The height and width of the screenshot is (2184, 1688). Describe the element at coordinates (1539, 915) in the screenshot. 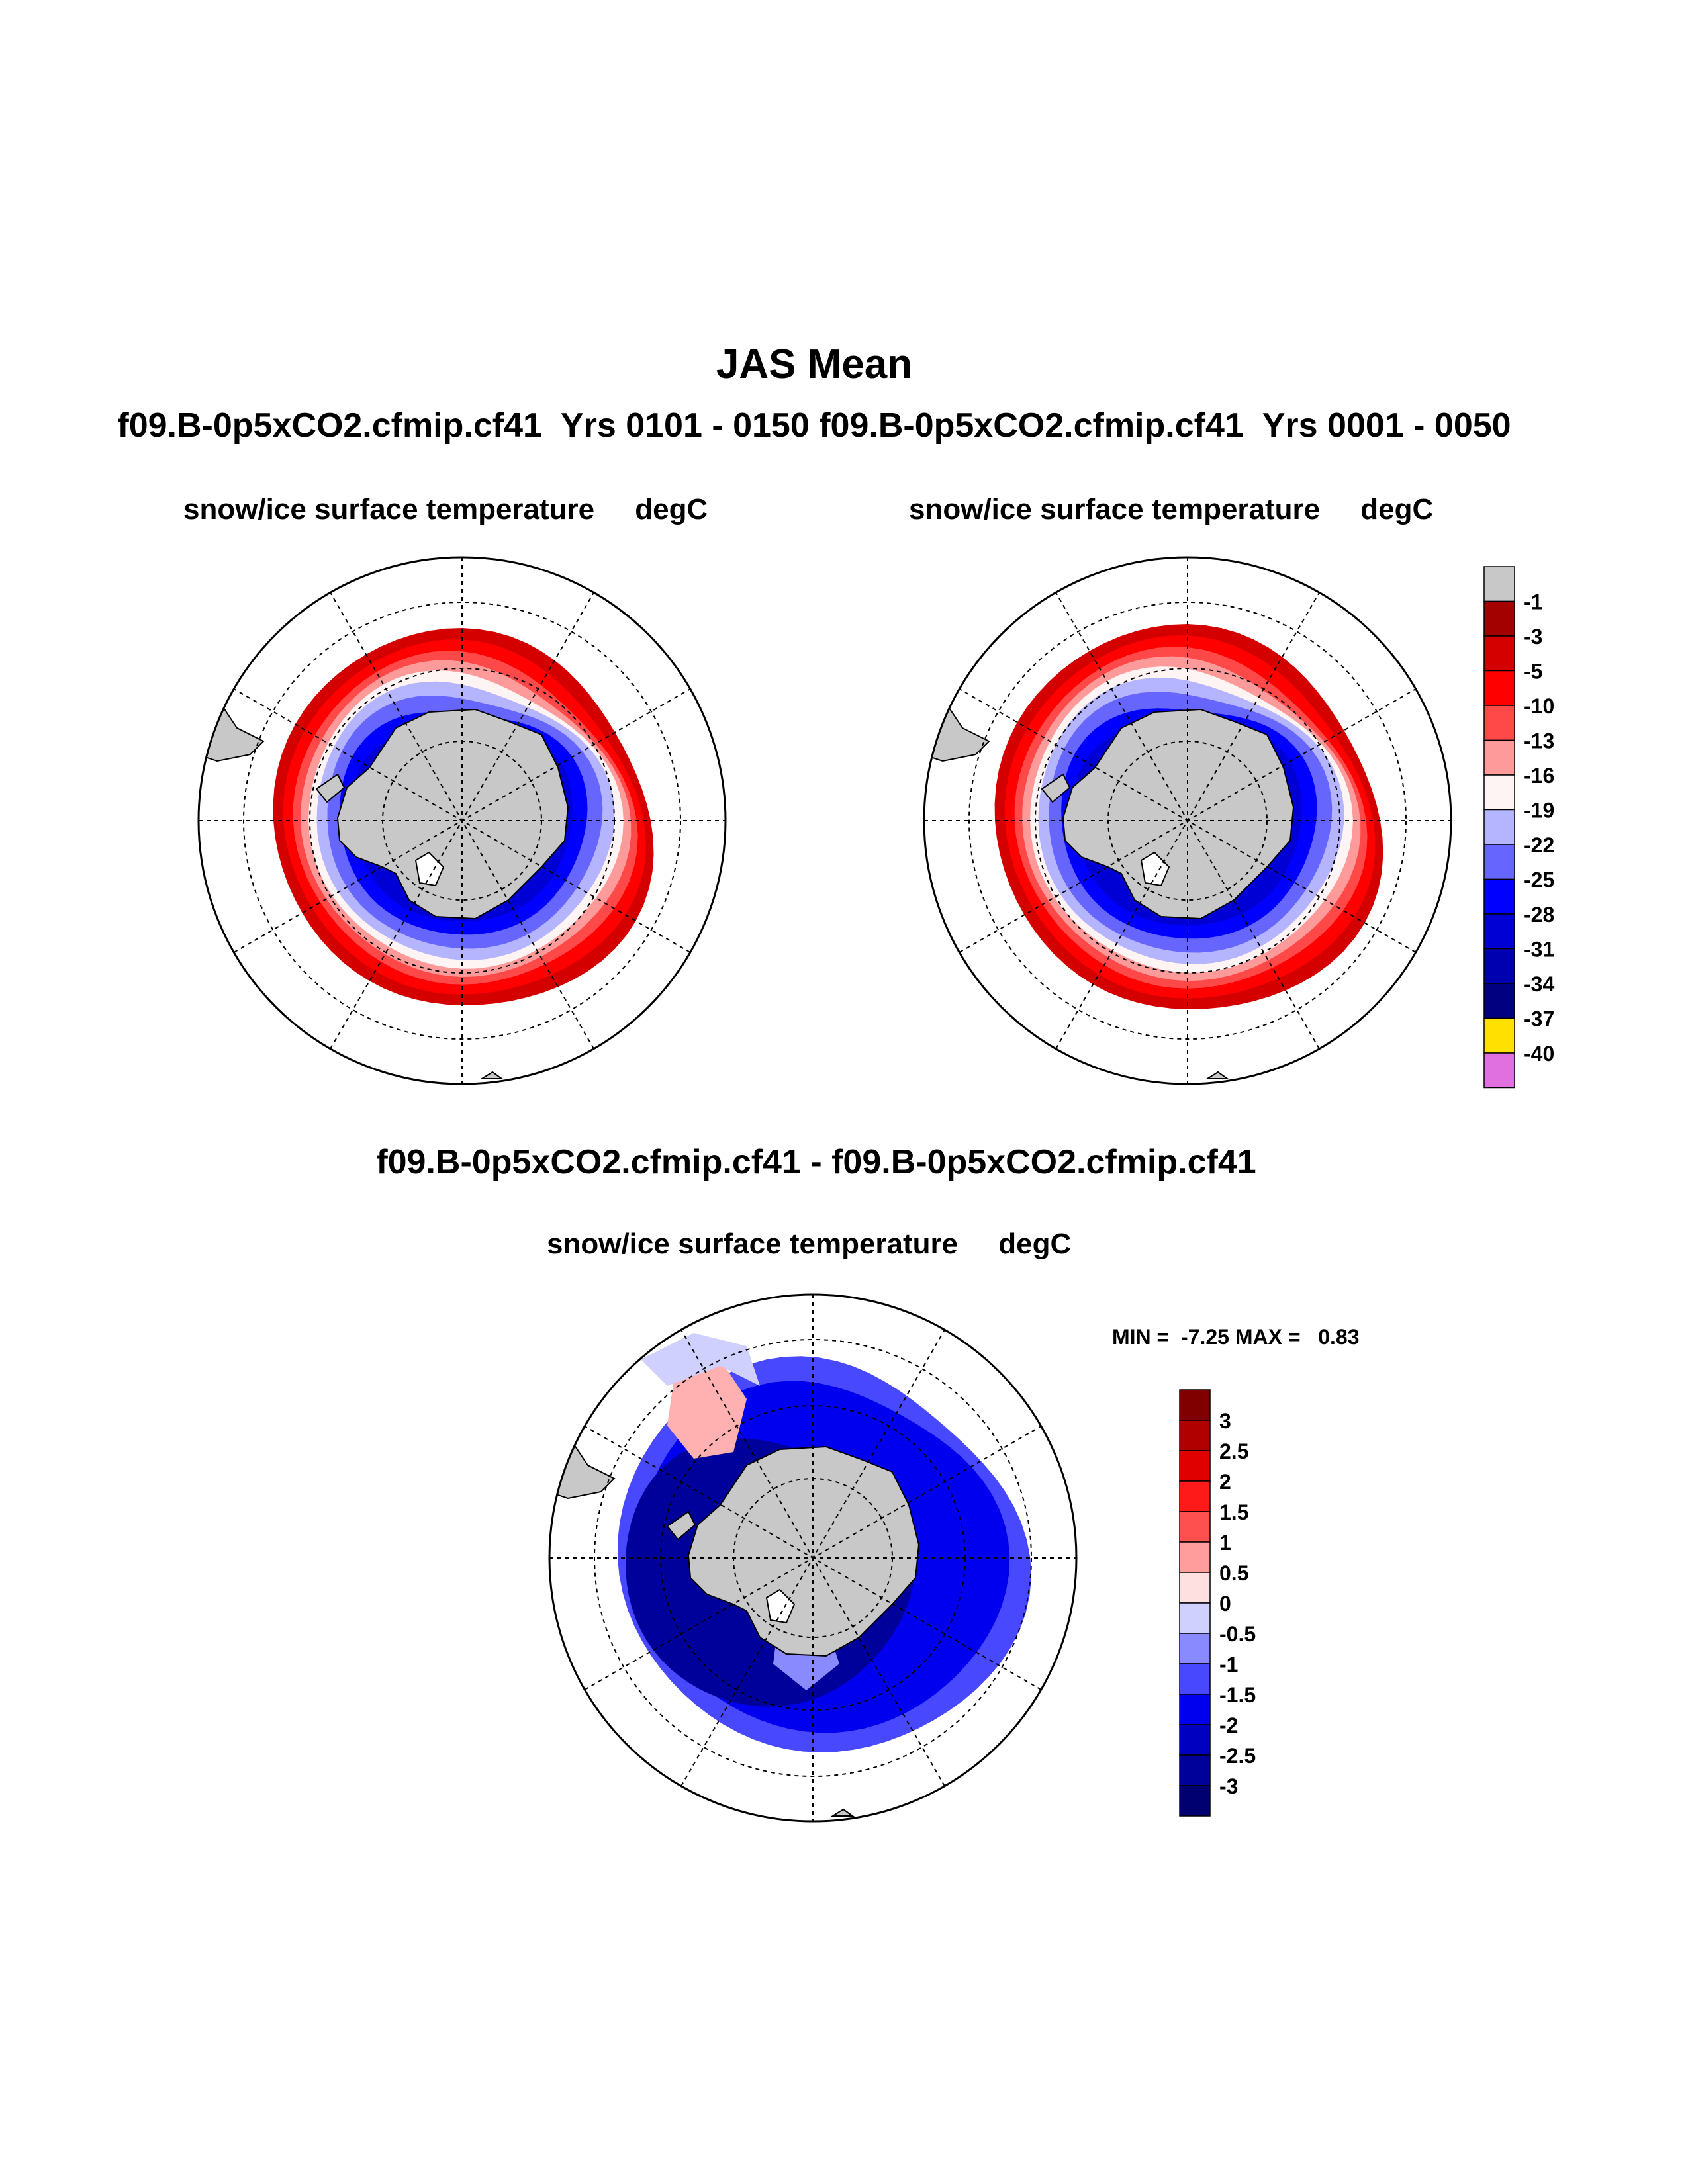

I see `colorbar-tick-label: -28` at that location.